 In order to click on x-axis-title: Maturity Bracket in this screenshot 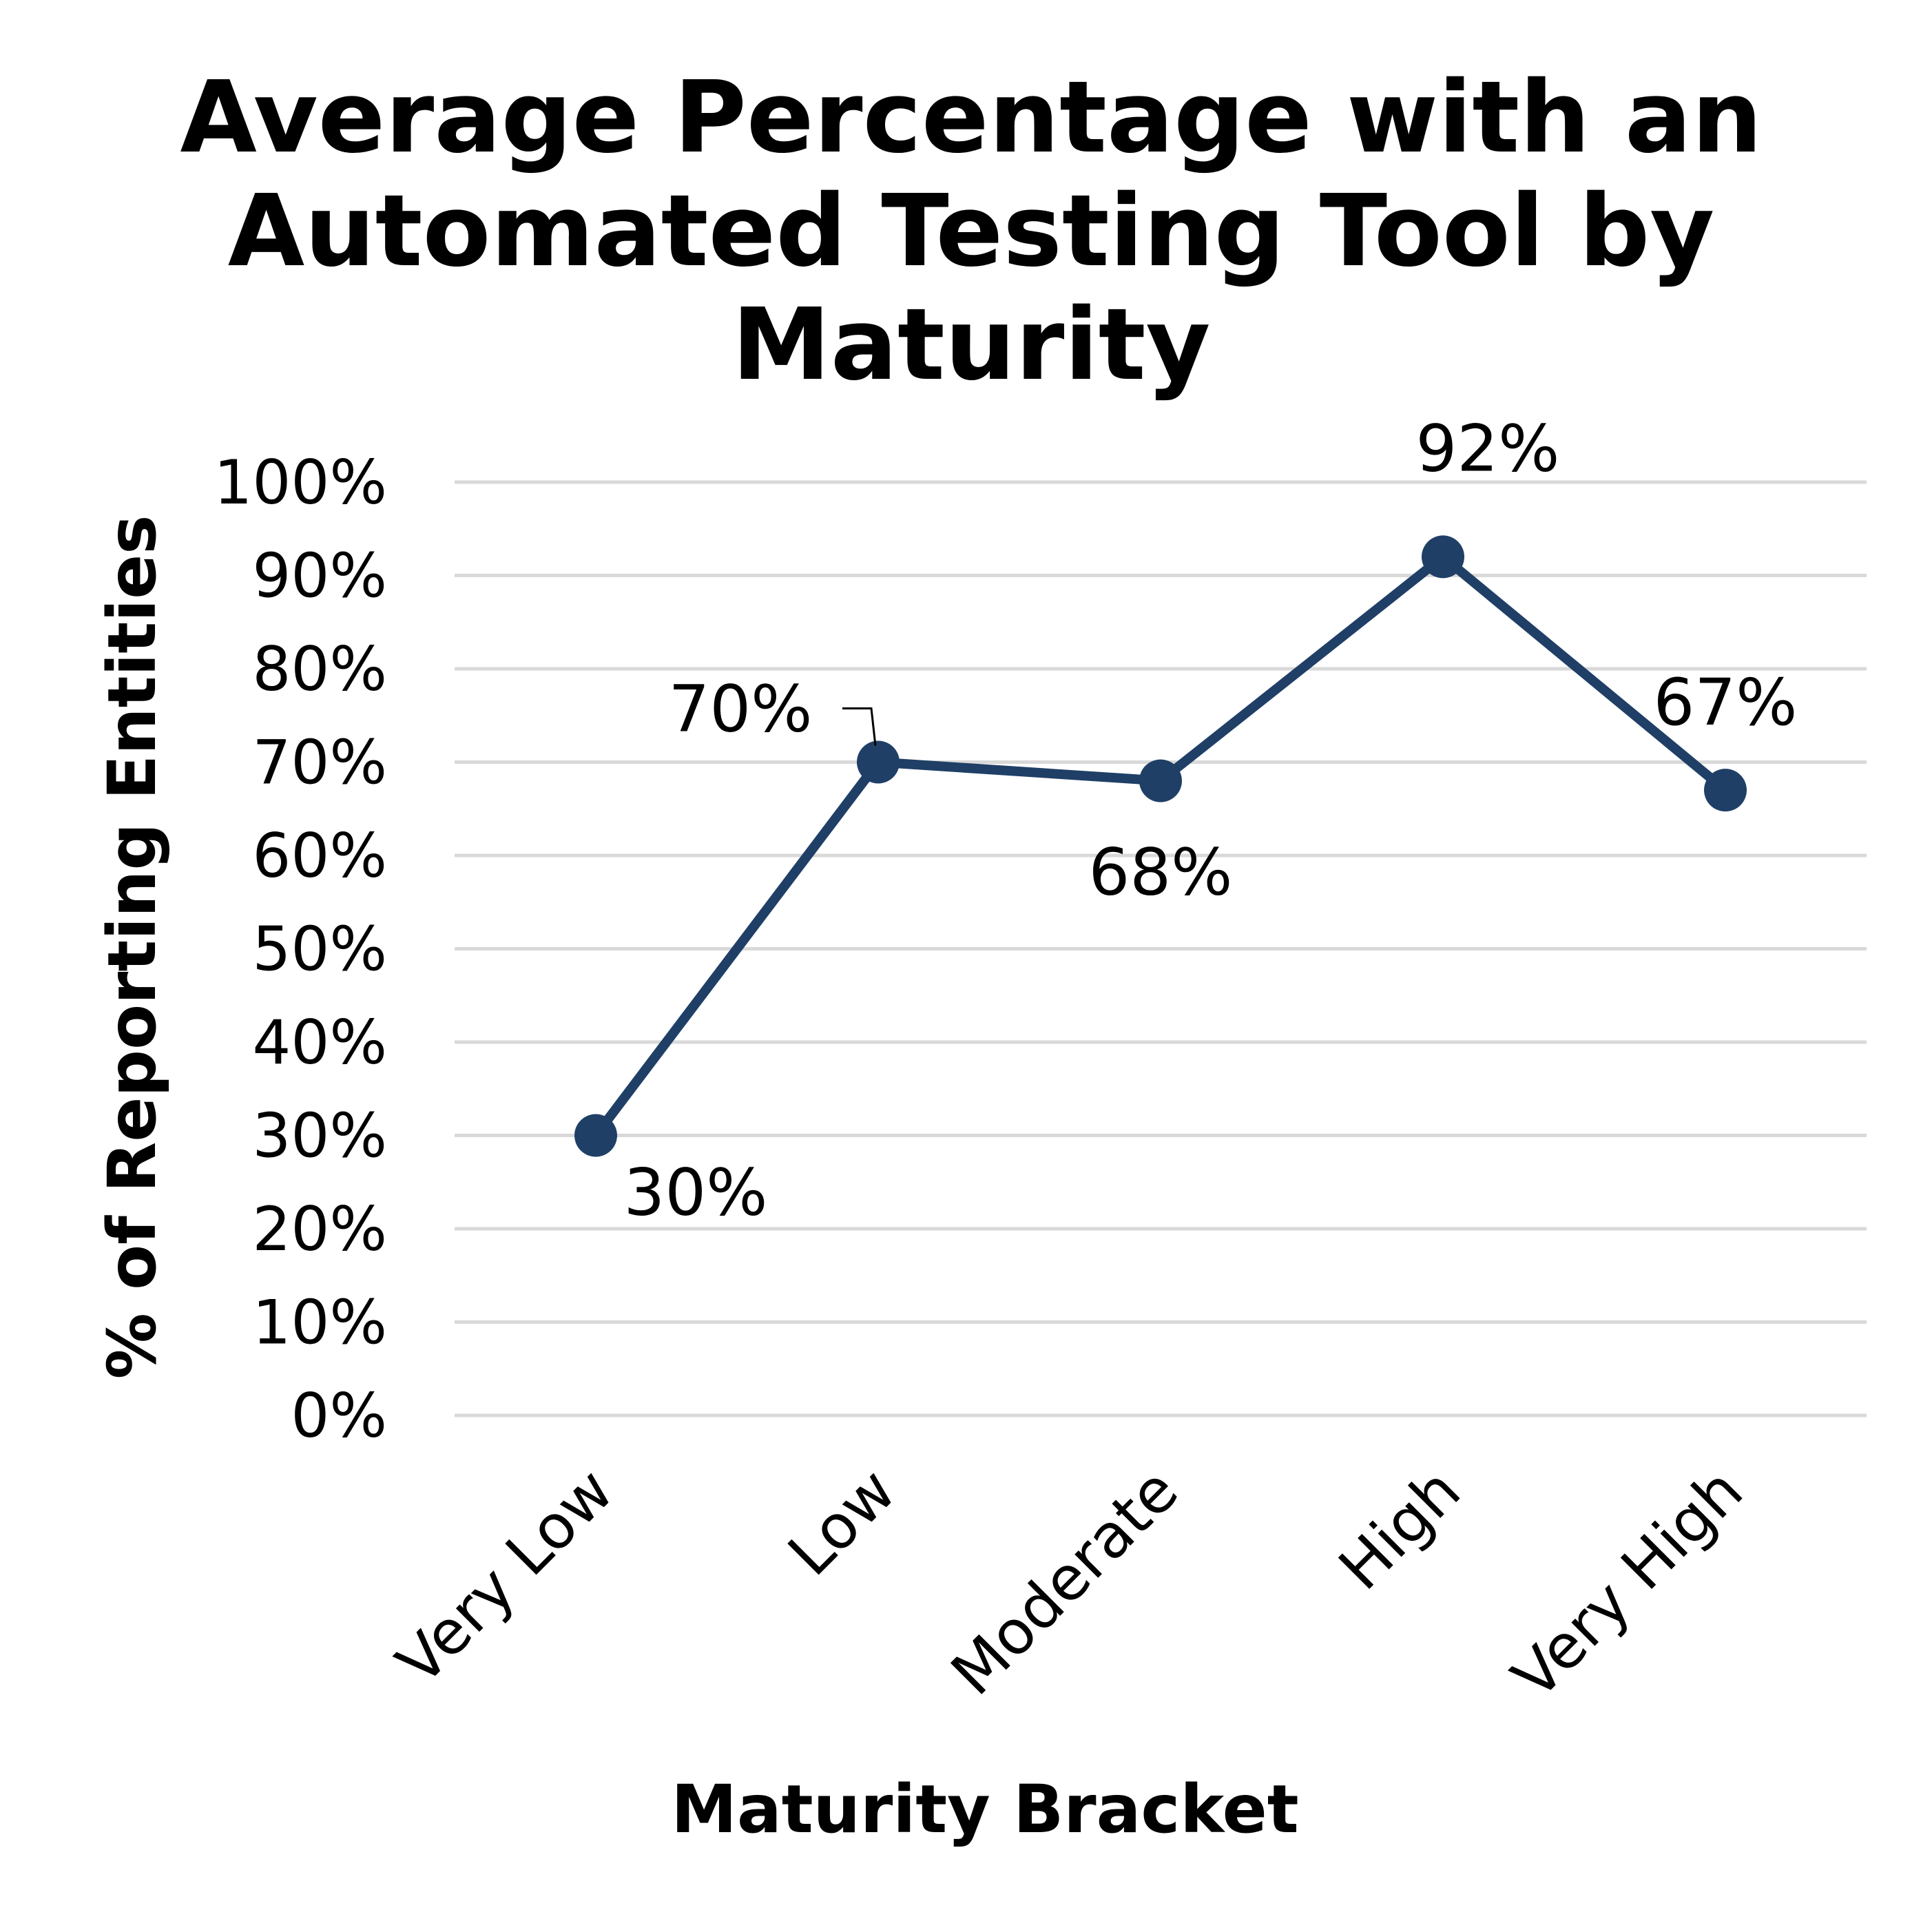, I will do `click(984, 1809)`.